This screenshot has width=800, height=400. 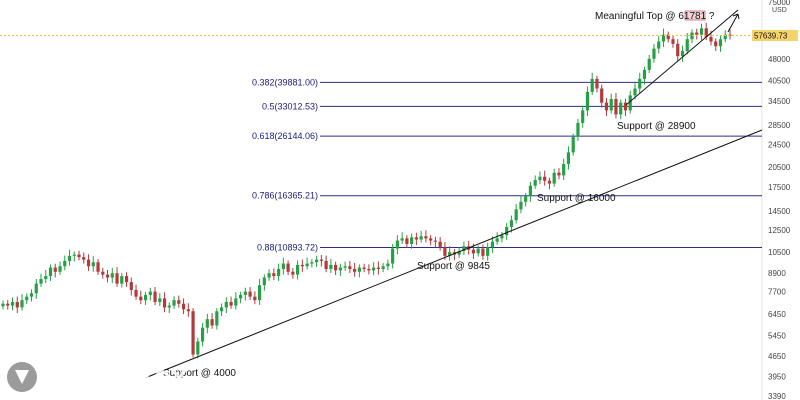 I want to click on top-marker-box, so click(x=695, y=15).